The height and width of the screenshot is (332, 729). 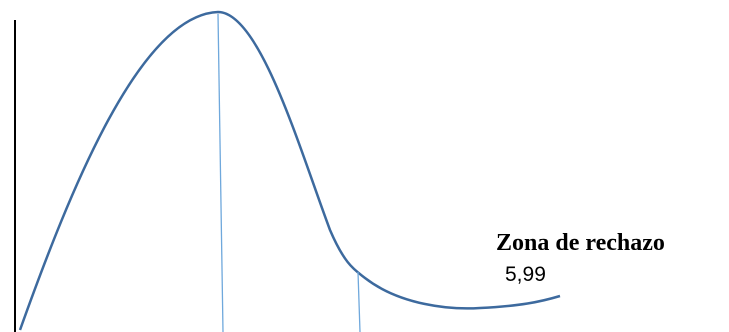 What do you see at coordinates (580, 243) in the screenshot?
I see `rejection-zone-label: Zona de rechazo` at bounding box center [580, 243].